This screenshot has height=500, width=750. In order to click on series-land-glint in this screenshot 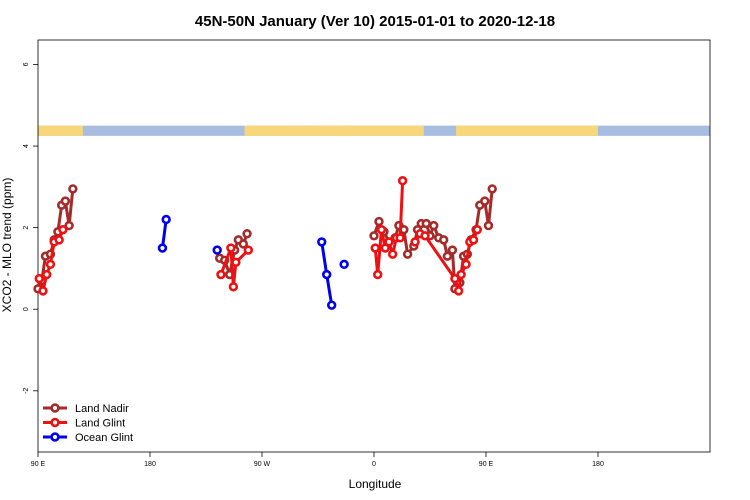, I will do `click(258, 236)`.